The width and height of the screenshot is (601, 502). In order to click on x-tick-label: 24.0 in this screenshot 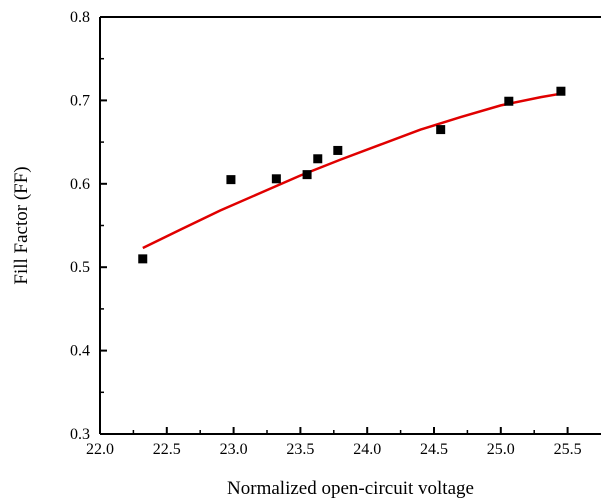, I will do `click(367, 449)`.